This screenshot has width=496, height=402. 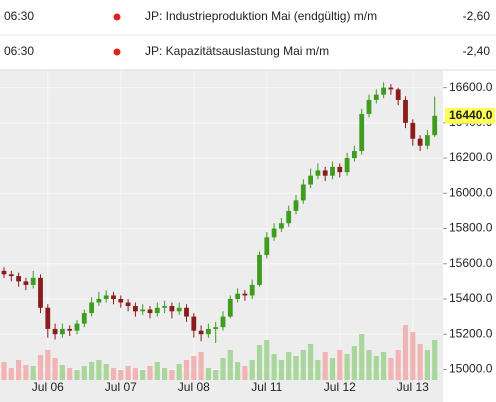 I want to click on y-tick-label: 16600.0, so click(x=471, y=87).